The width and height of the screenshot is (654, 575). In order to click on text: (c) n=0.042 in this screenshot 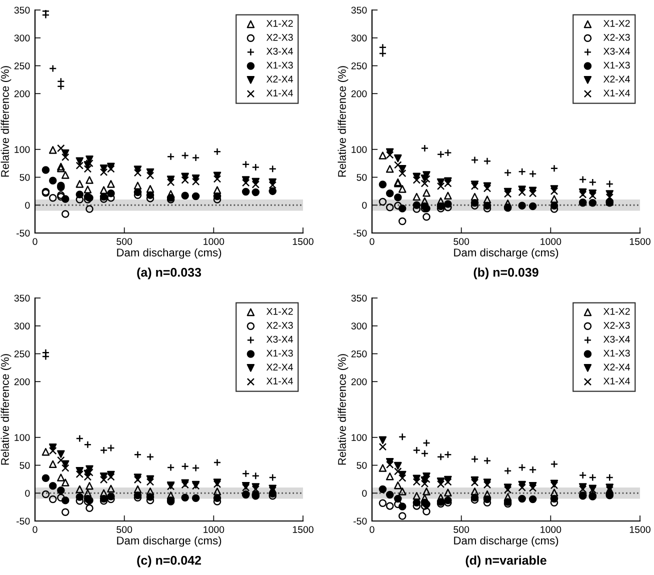, I will do `click(169, 562)`.